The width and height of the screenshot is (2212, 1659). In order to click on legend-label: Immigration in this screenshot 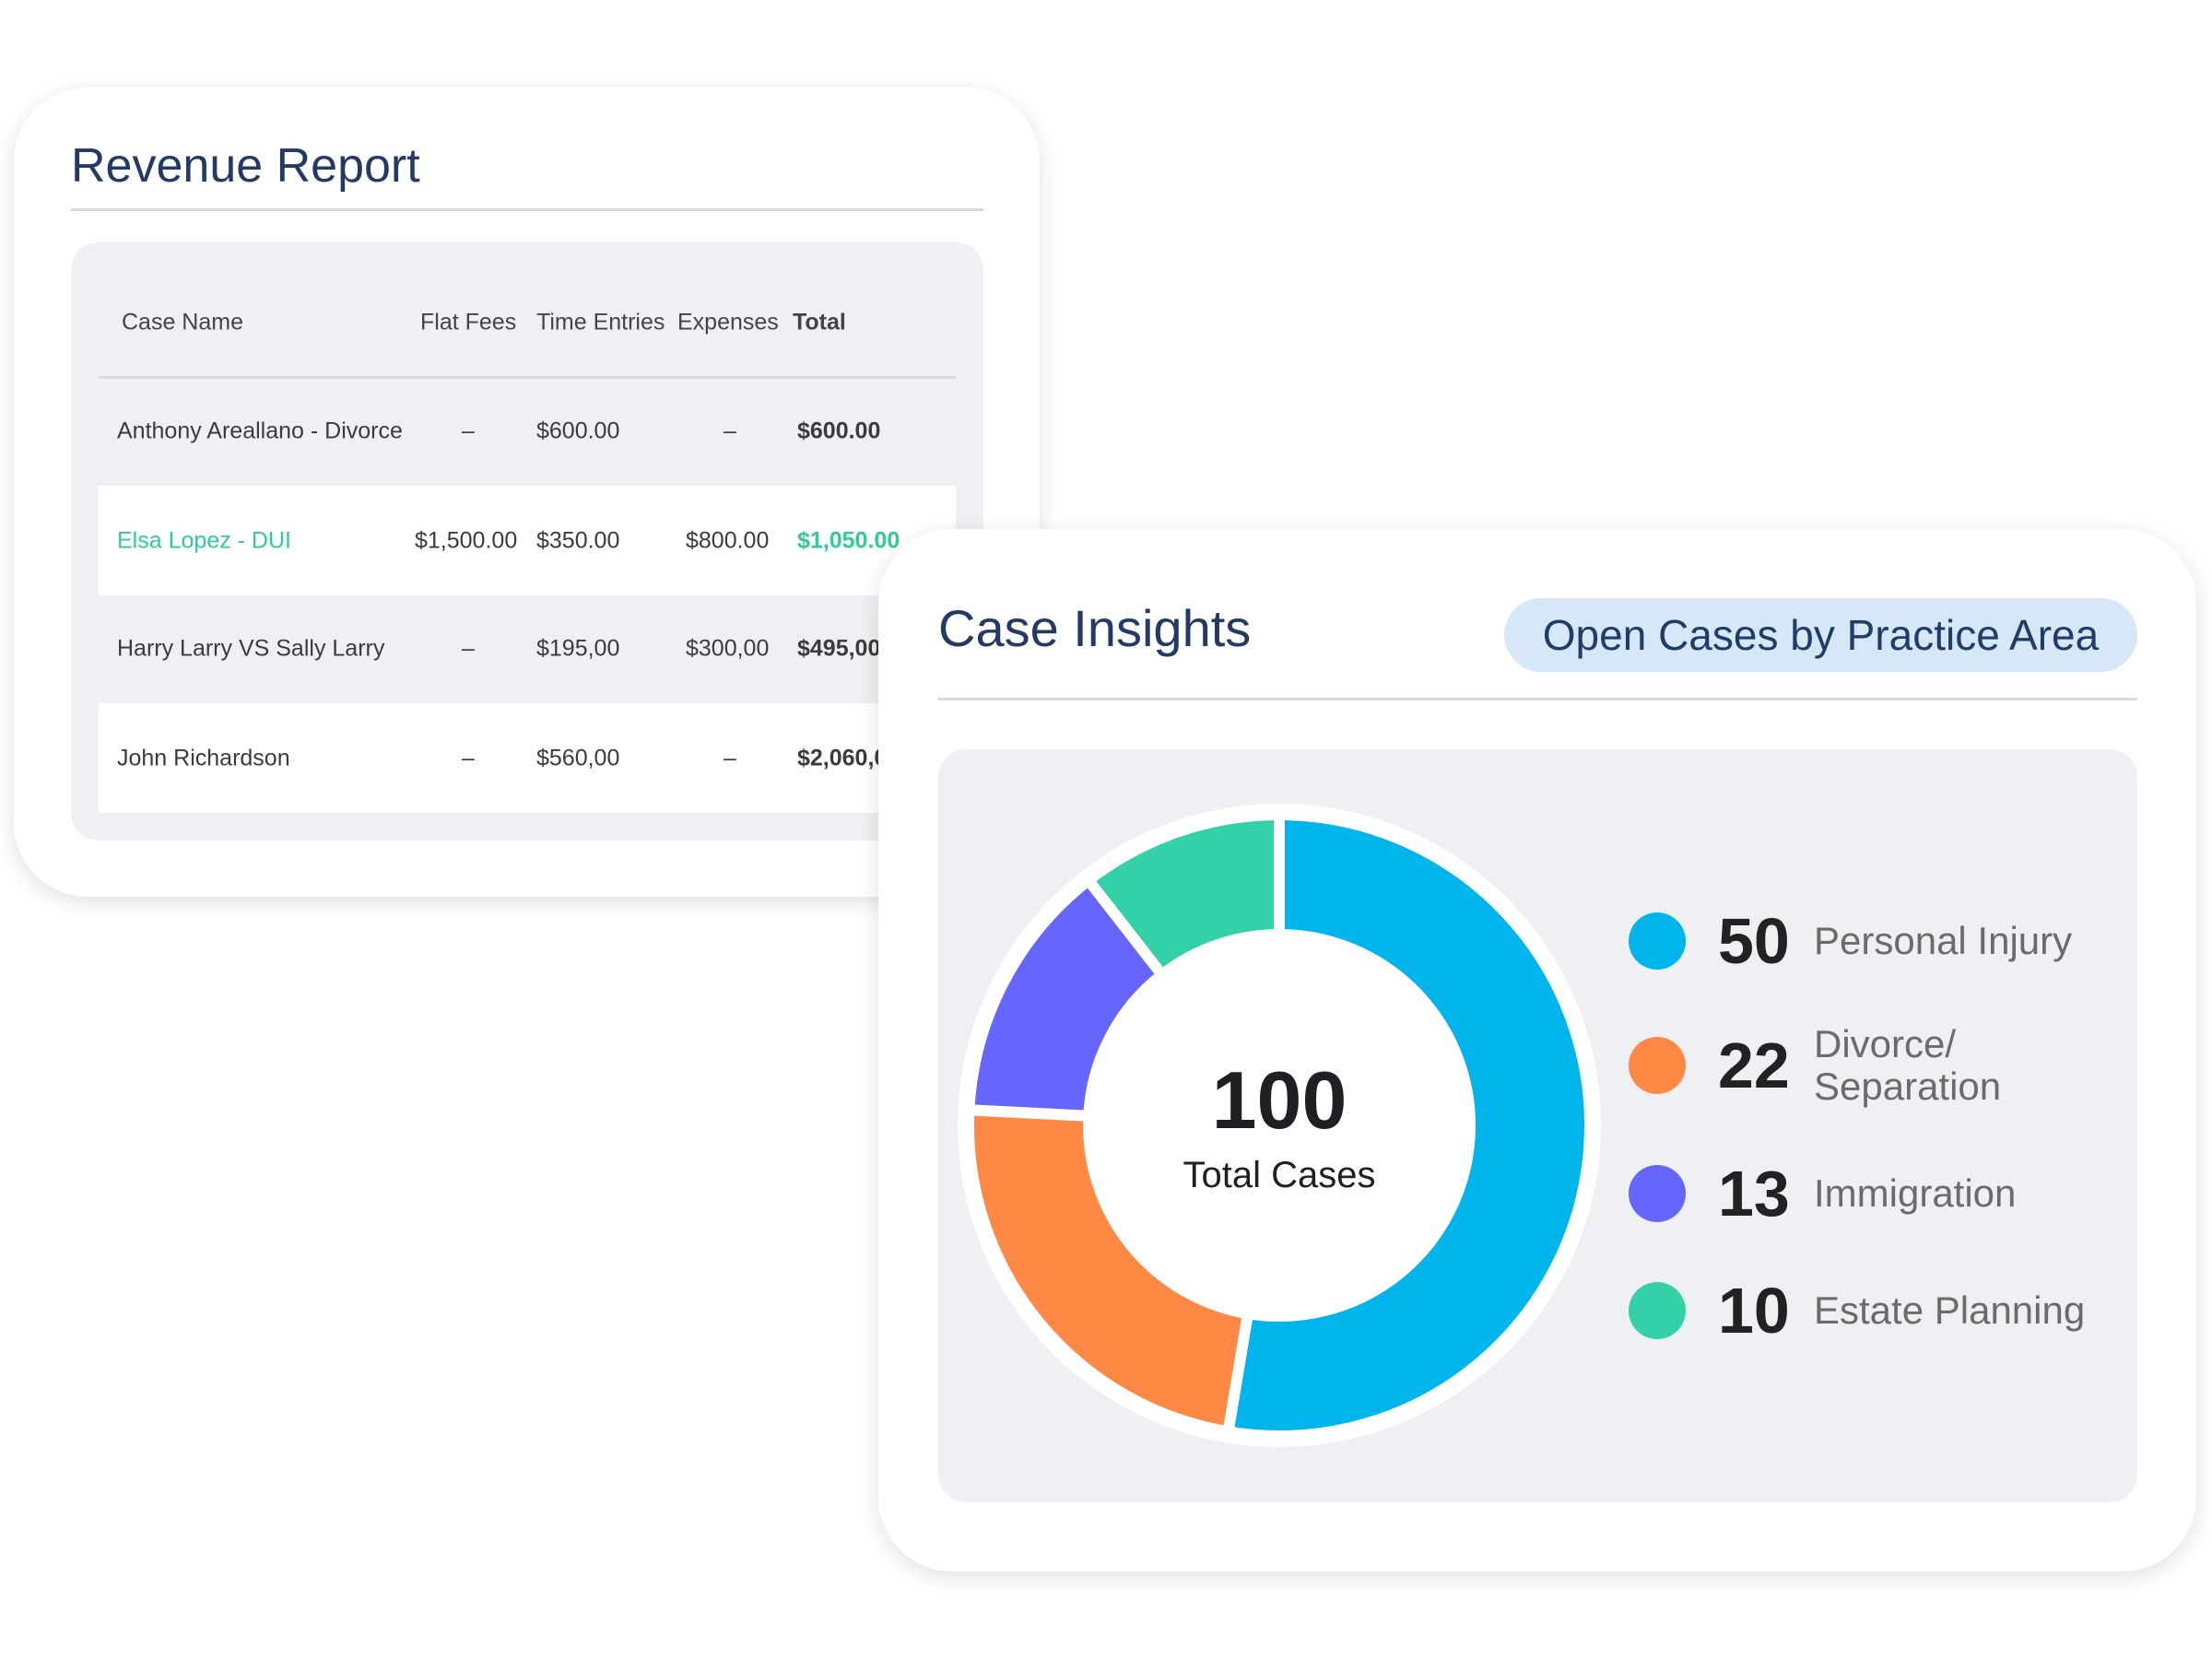, I will do `click(1915, 1193)`.